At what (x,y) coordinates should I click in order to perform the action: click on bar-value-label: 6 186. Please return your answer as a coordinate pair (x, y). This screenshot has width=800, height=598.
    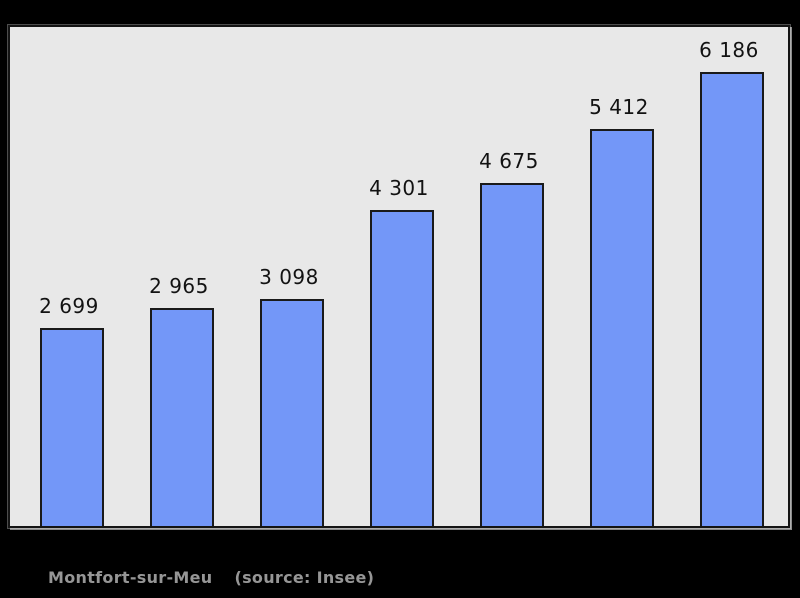
    Looking at the image, I should click on (729, 50).